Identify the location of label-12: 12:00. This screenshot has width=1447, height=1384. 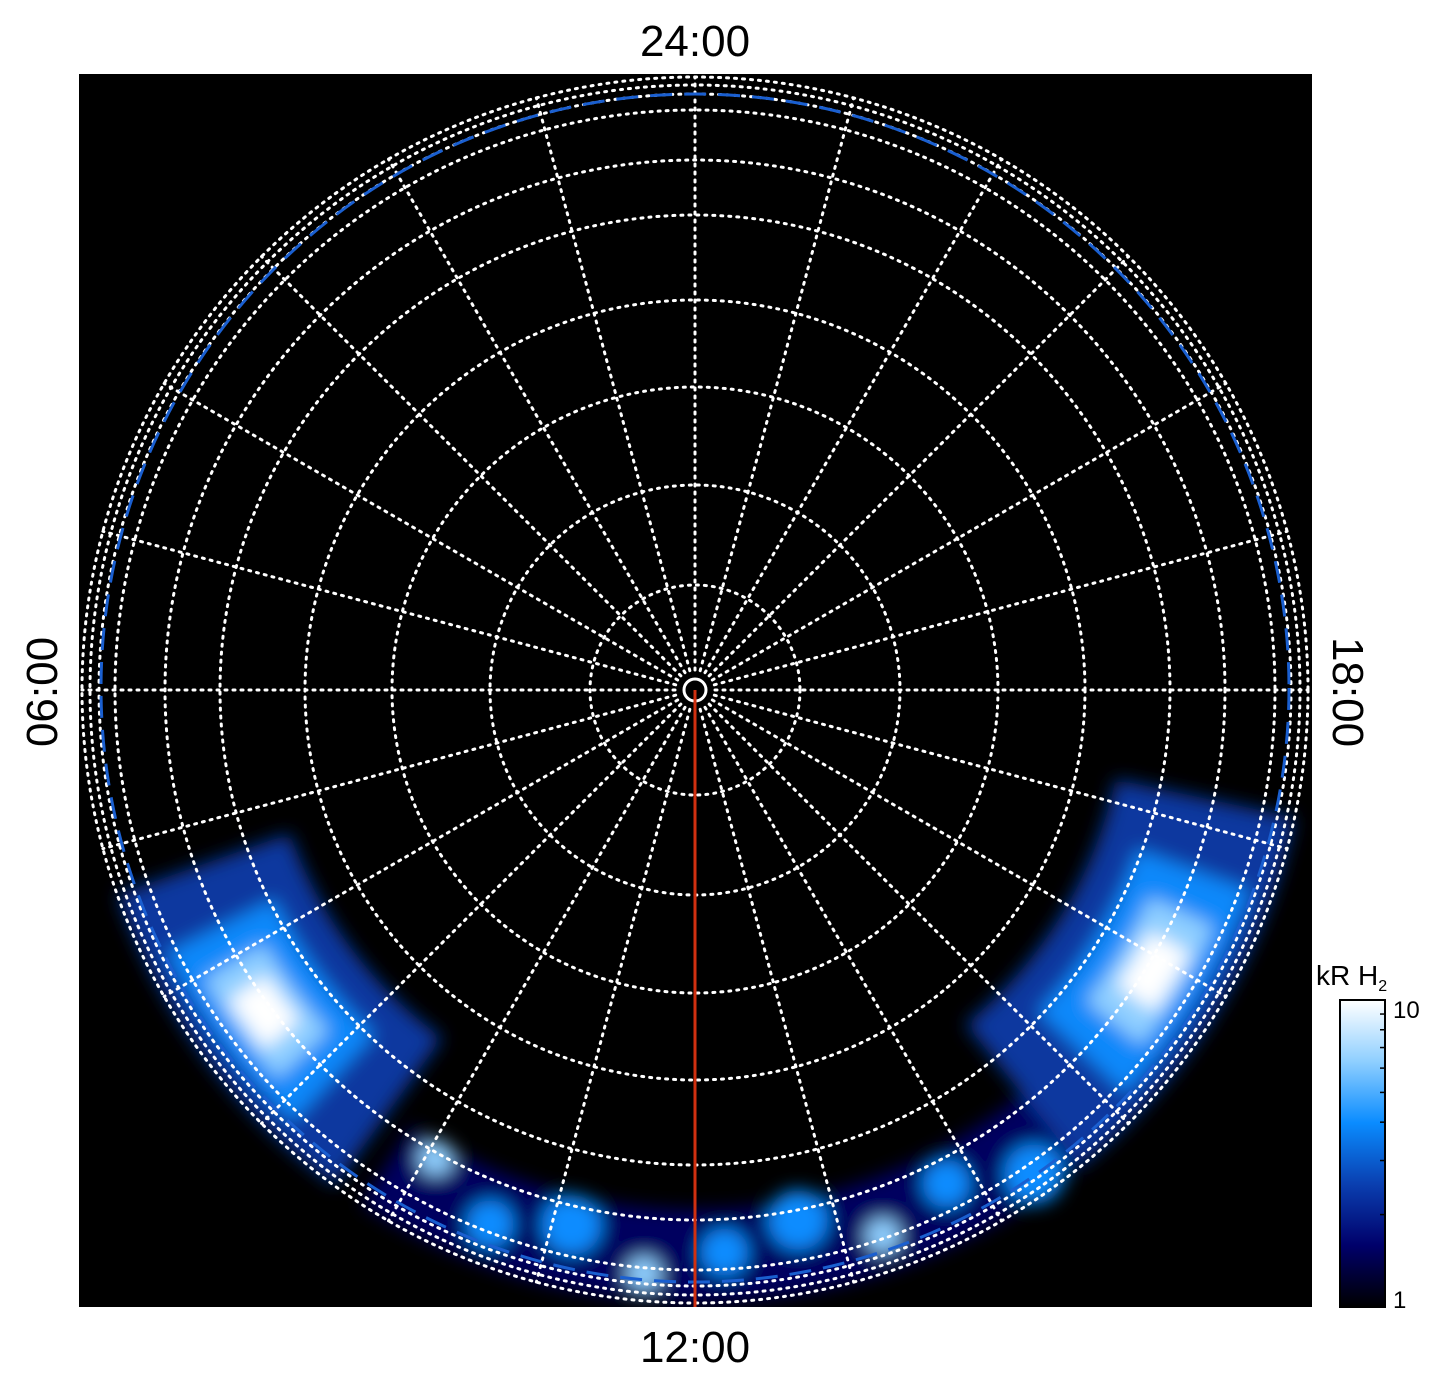
(695, 1347).